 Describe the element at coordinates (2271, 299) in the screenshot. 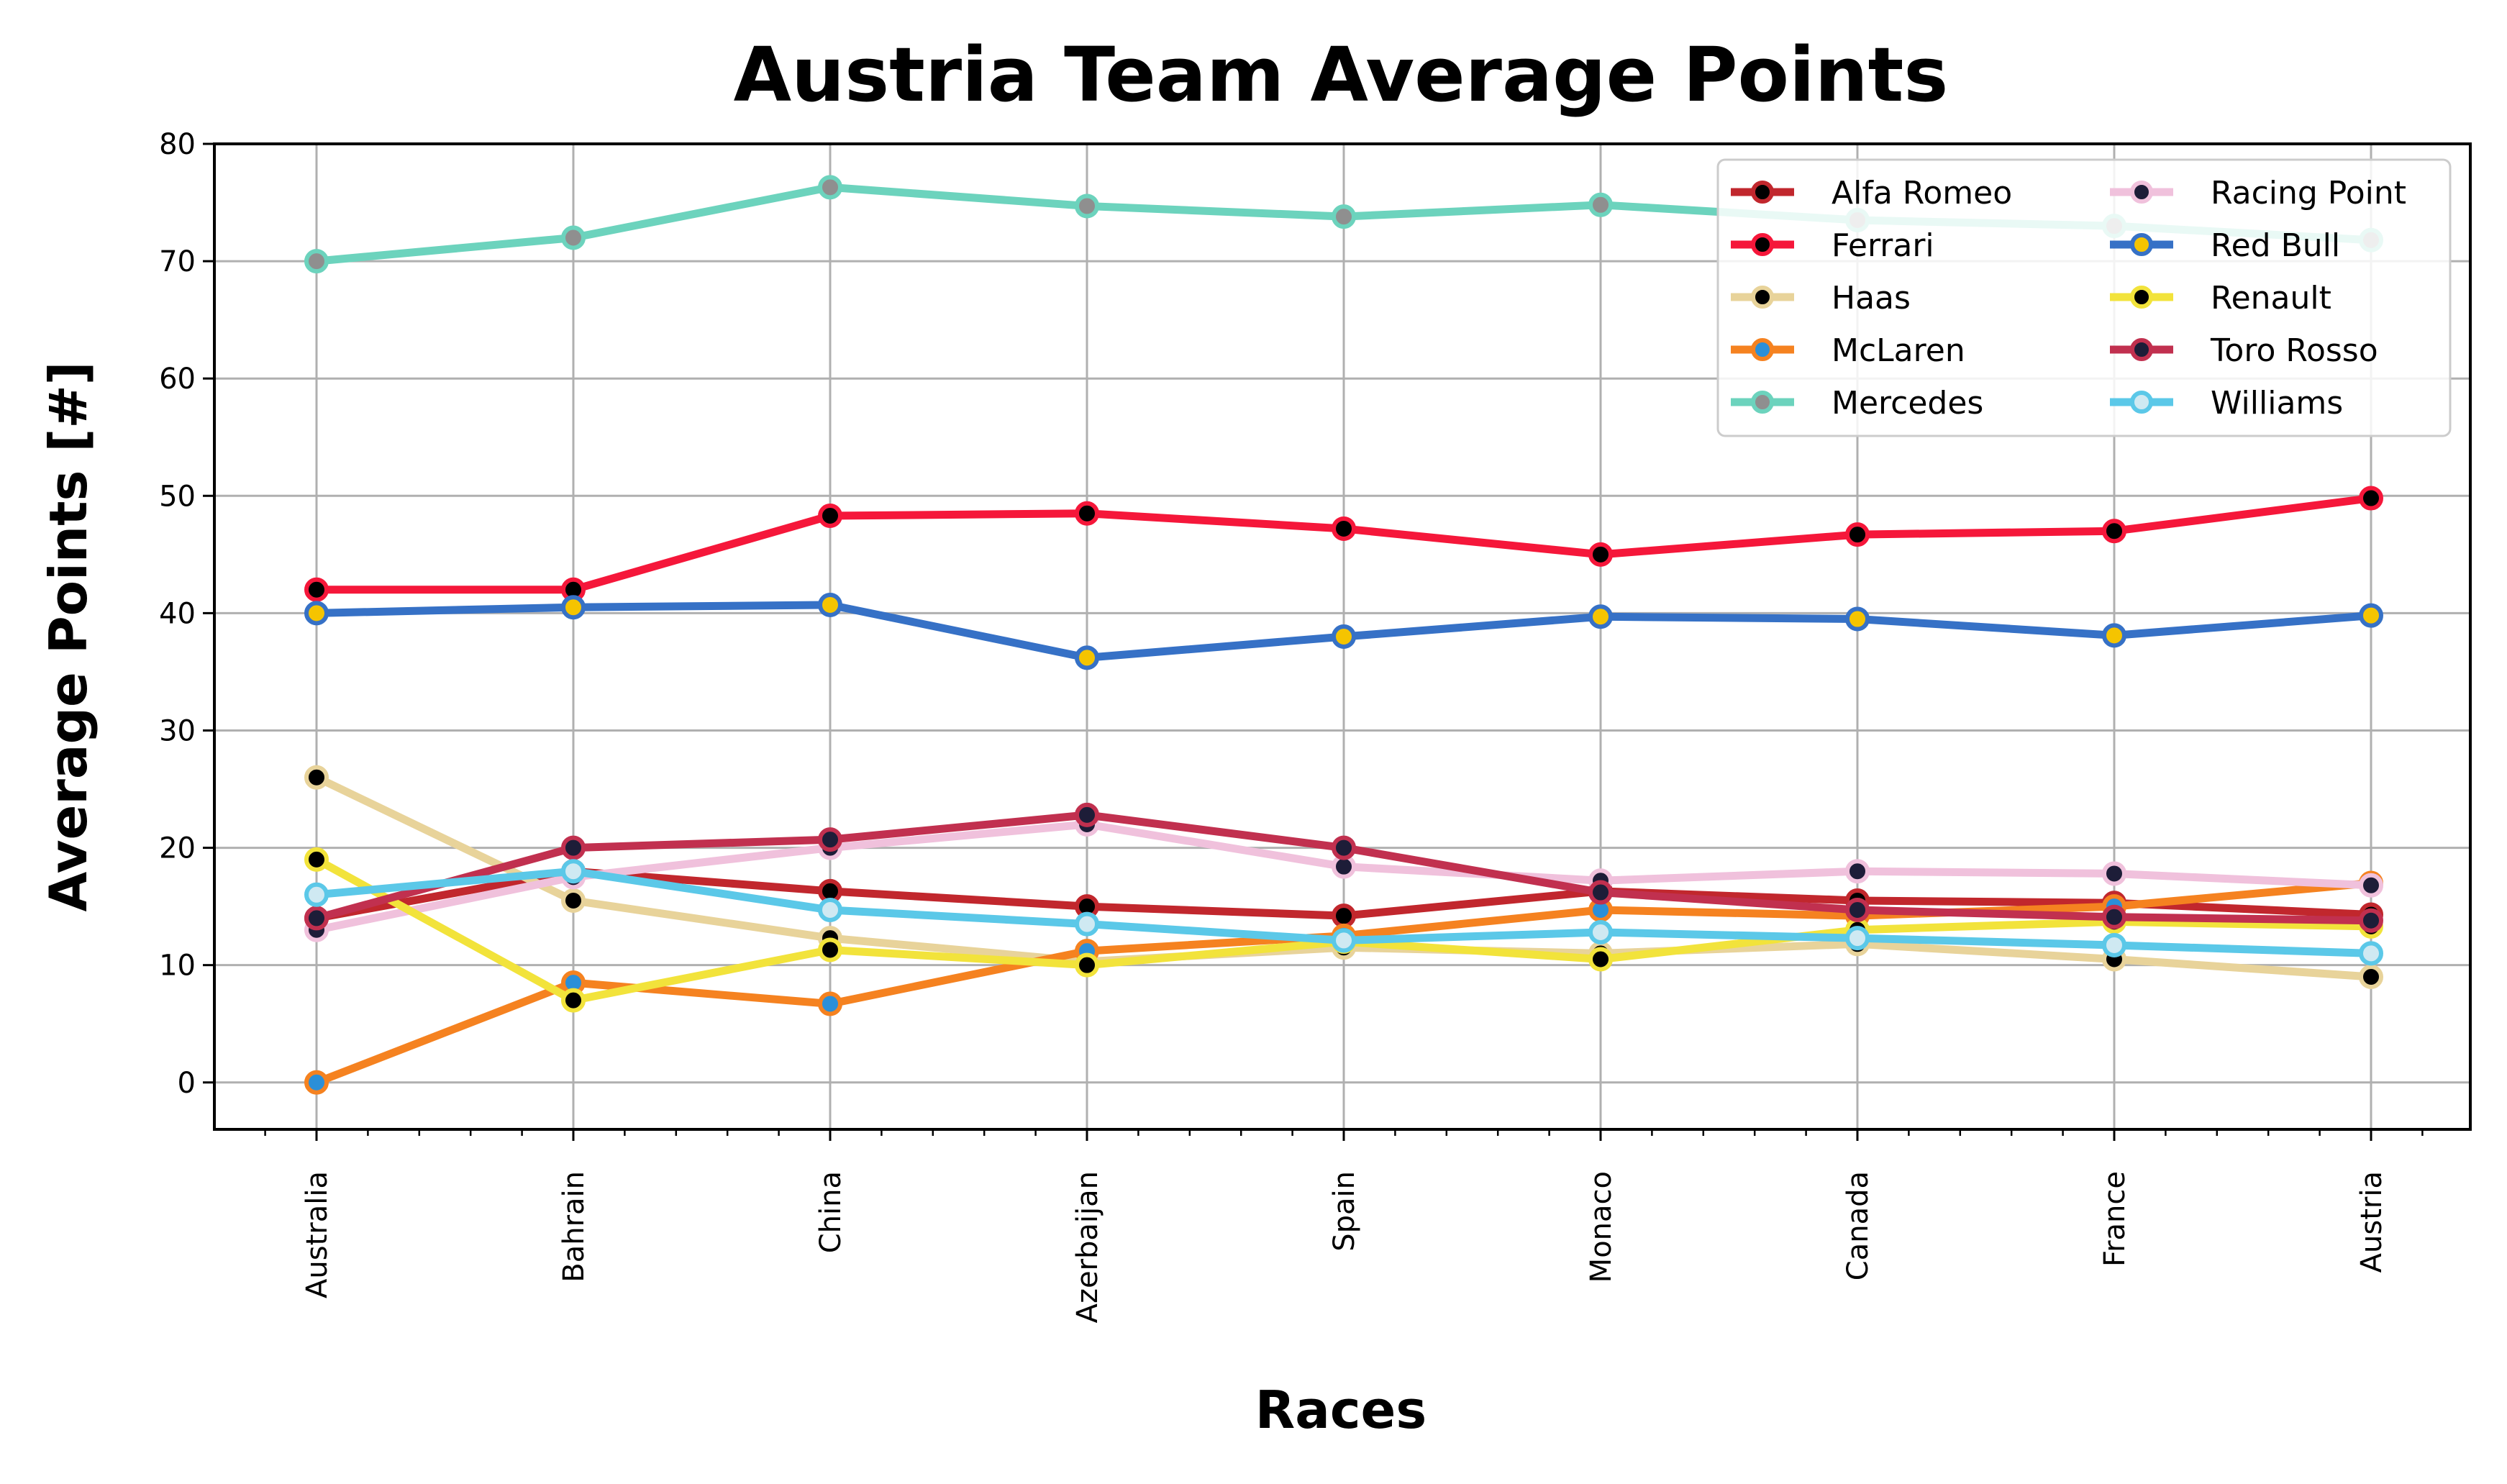

I see `legend-label: Renault` at that location.